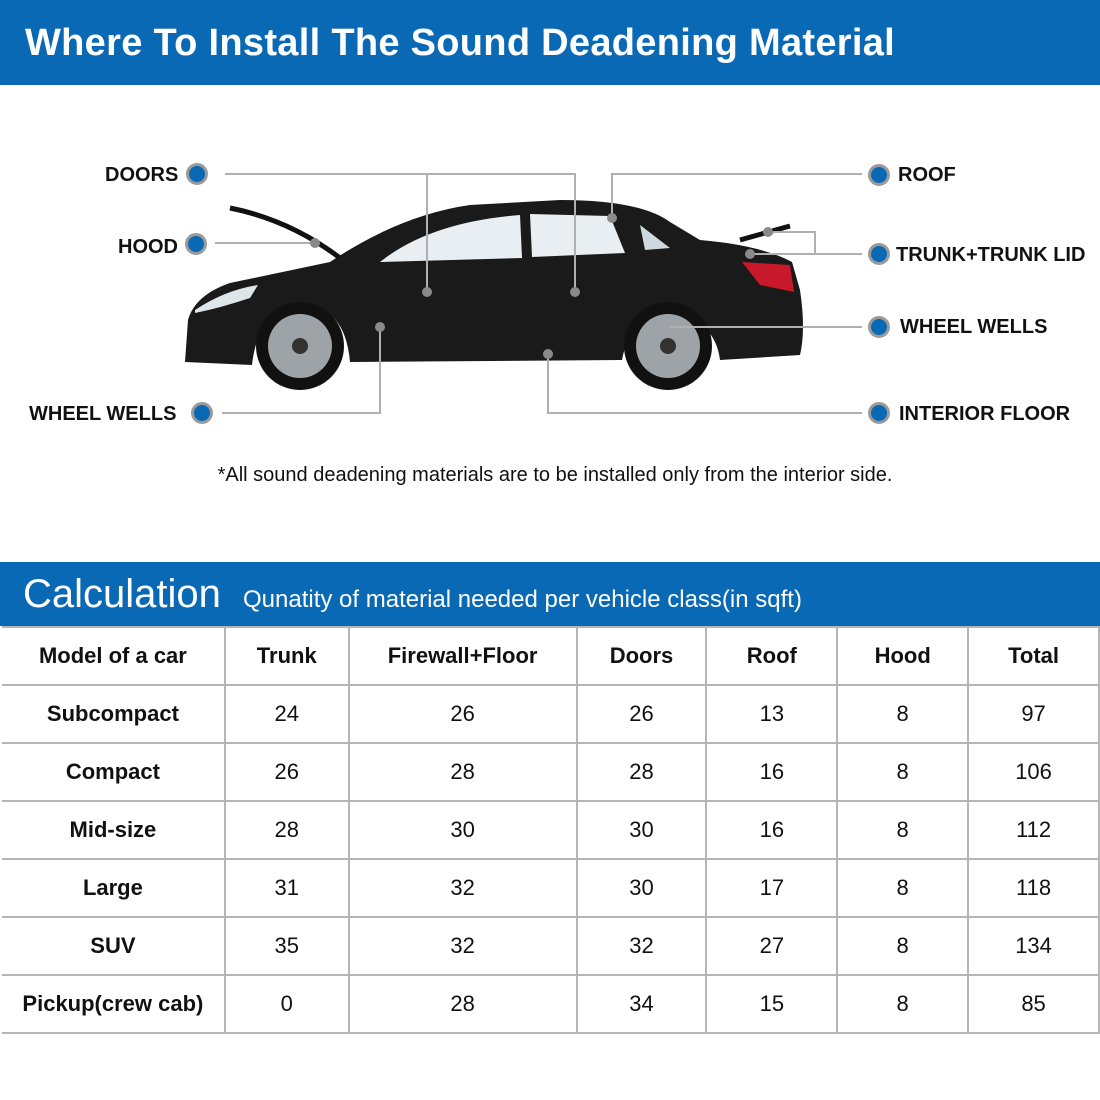 The width and height of the screenshot is (1100, 1100). Describe the element at coordinates (103, 414) in the screenshot. I see `label-wheel-wells-left: WHEEL WELLS` at that location.